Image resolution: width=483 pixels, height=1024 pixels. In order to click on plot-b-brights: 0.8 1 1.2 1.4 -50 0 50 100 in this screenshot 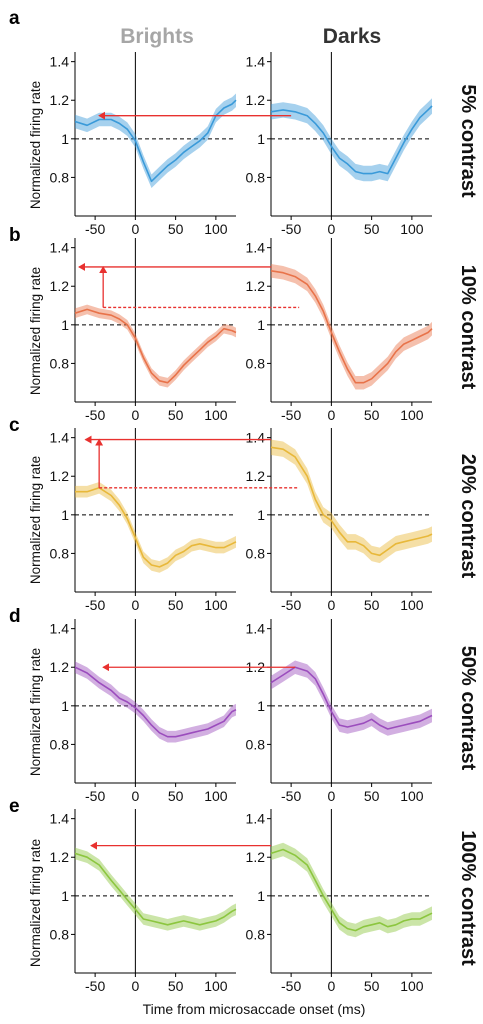, I will do `click(143, 330)`.